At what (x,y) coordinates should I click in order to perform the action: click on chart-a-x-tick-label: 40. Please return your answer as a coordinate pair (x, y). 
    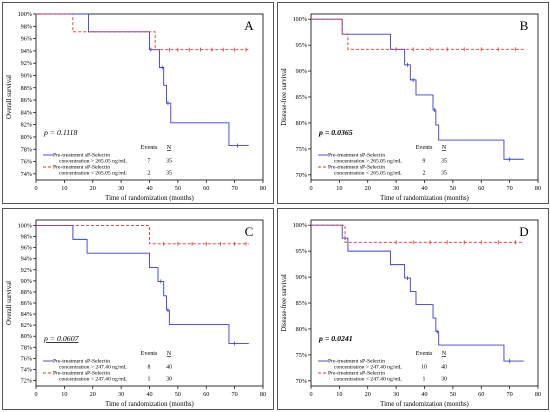
    Looking at the image, I should click on (149, 188).